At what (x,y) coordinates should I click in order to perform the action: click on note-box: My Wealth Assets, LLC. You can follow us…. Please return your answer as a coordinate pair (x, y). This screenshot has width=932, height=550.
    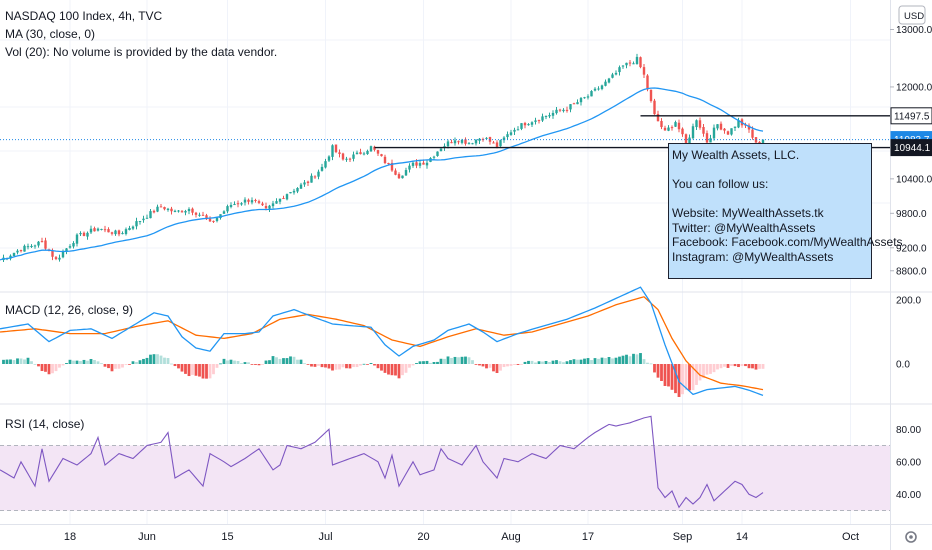
    Looking at the image, I should click on (785, 211).